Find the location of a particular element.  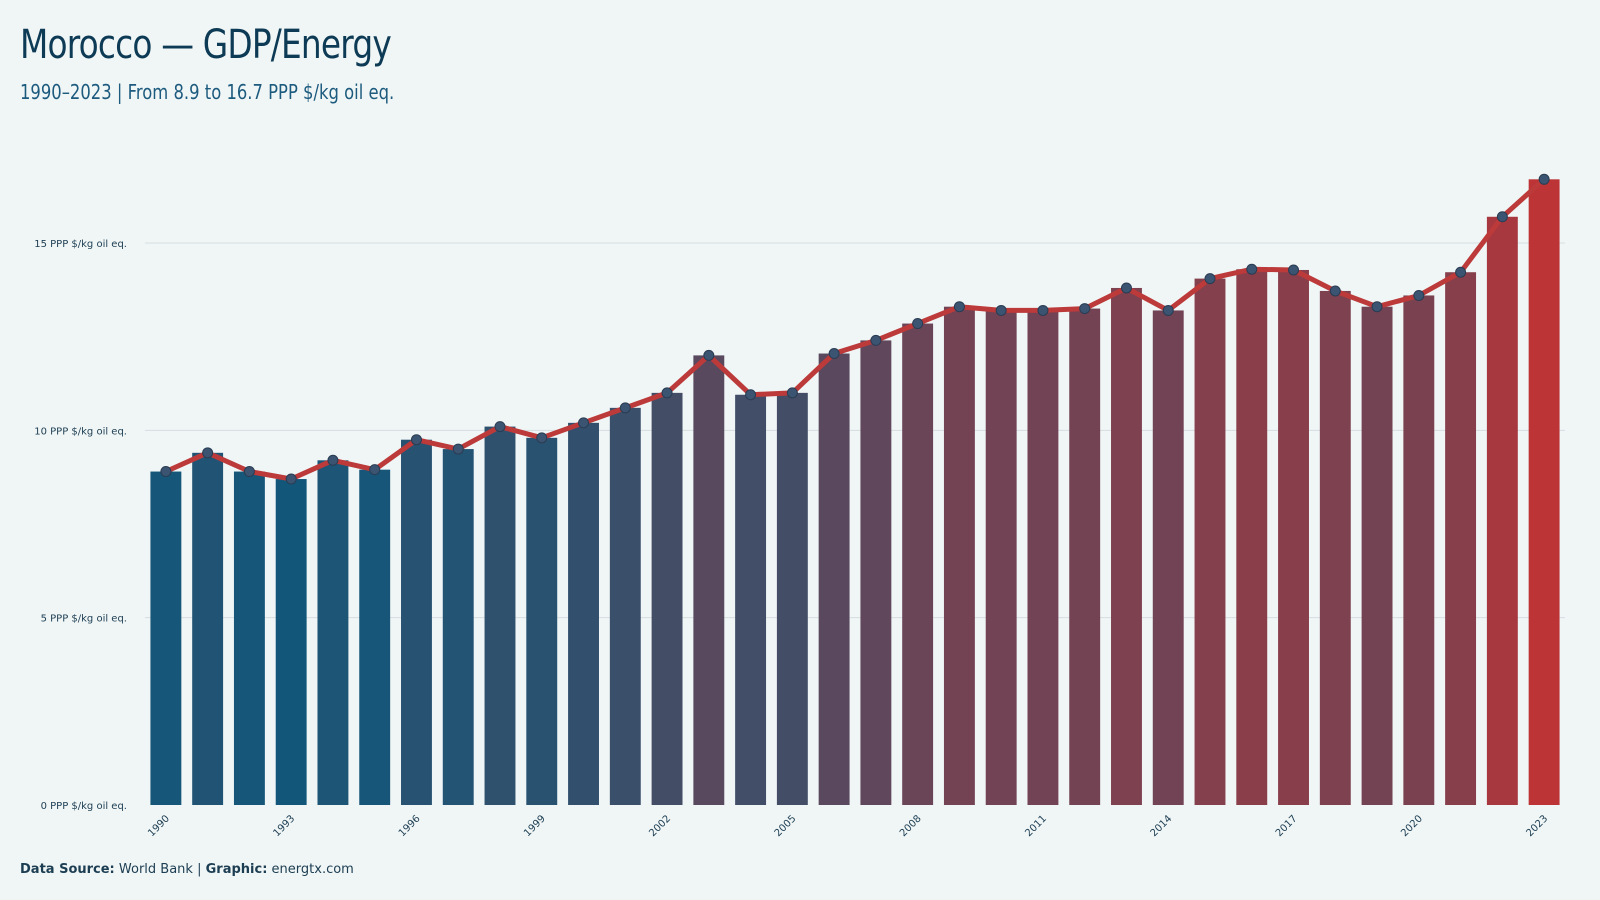

marker-1993 is located at coordinates (291, 479).